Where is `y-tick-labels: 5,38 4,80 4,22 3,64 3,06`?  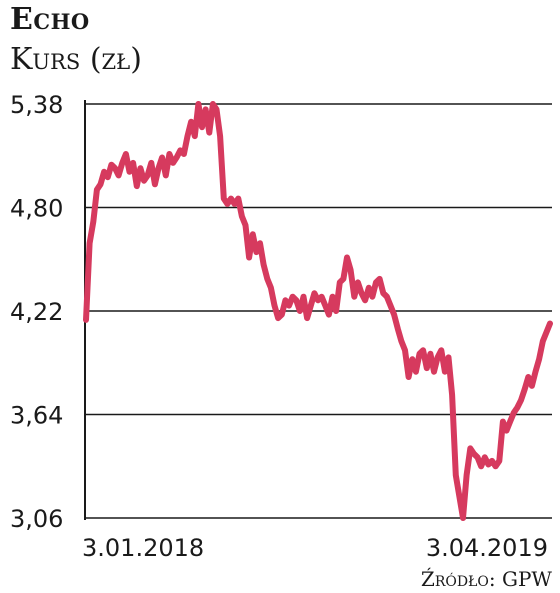 y-tick-labels: 5,38 4,80 4,22 3,64 3,06 is located at coordinates (36, 312).